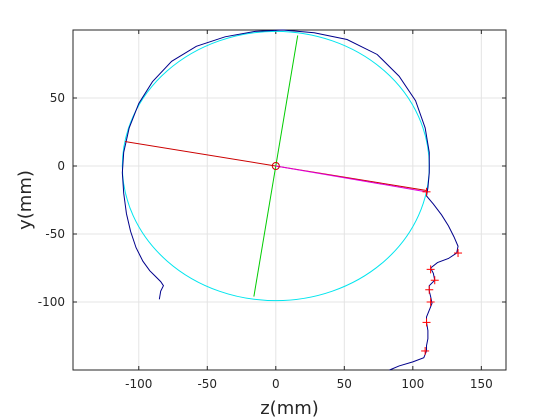  What do you see at coordinates (51, 302) in the screenshot?
I see `y-tick-label: -100` at bounding box center [51, 302].